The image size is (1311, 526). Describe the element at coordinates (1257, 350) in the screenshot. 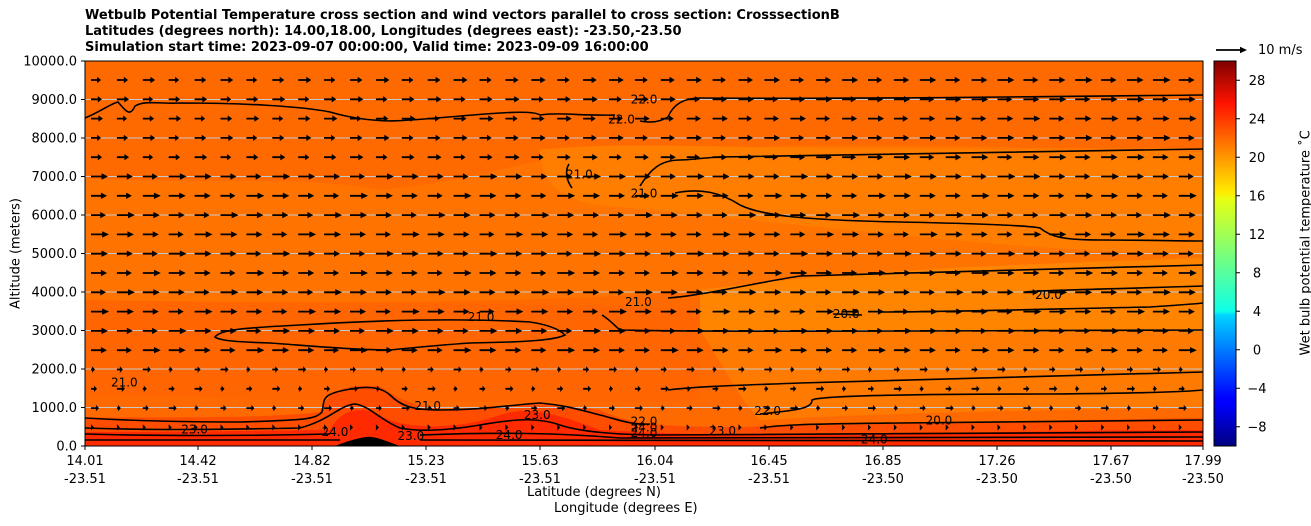

I see `colorbar-tick-label: 0` at that location.